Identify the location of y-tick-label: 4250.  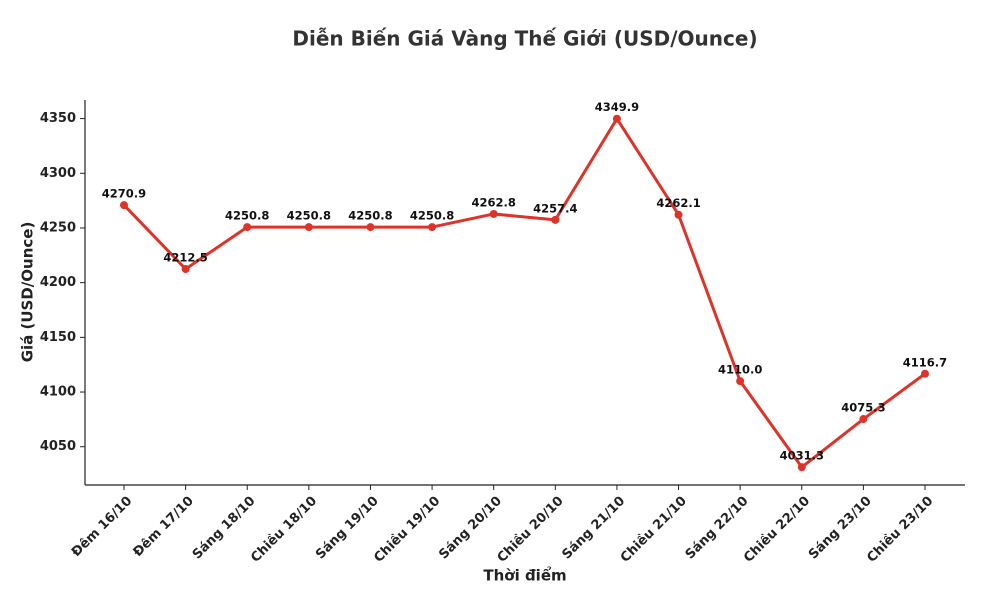
(58, 227).